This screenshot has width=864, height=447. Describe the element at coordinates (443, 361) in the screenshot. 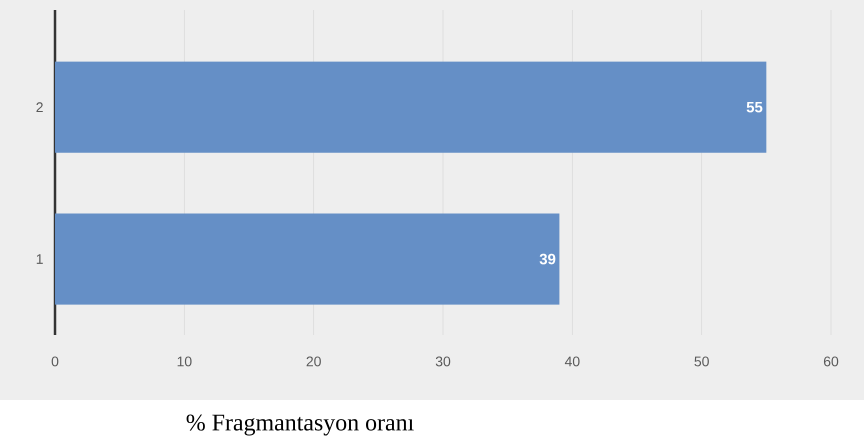

I see `x-tick-label: 30` at that location.